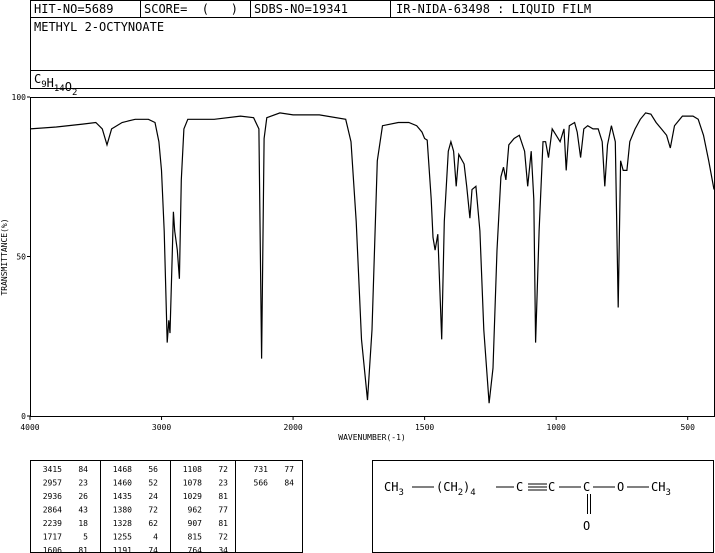 Image resolution: width=715 pixels, height=553 pixels. I want to click on x-tick-label: 3000, so click(161, 427).